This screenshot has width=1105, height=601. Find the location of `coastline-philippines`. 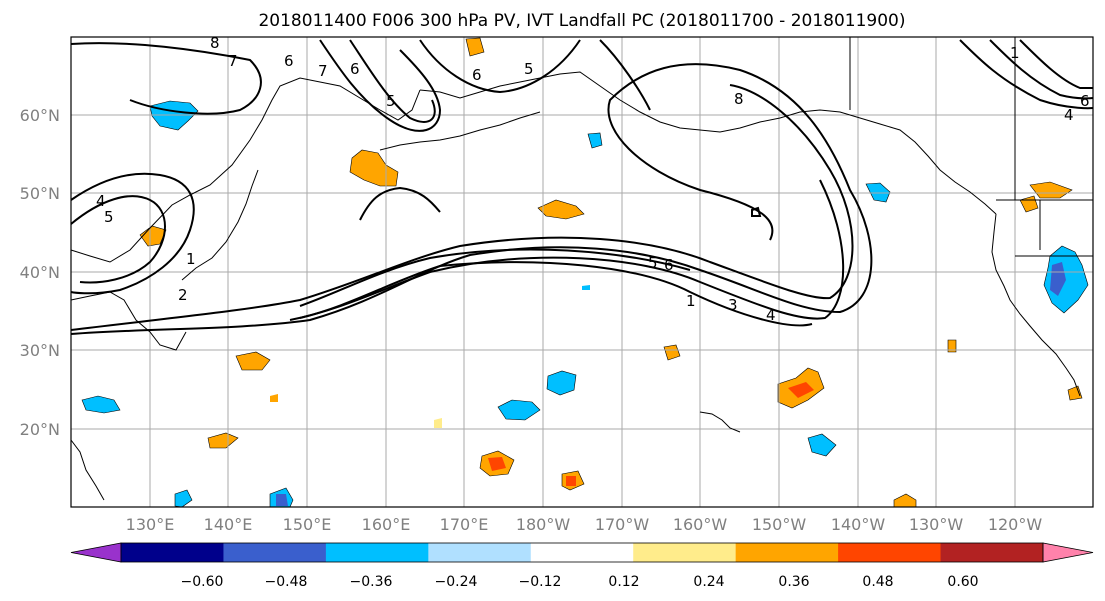

coastline-philippines is located at coordinates (87, 470).